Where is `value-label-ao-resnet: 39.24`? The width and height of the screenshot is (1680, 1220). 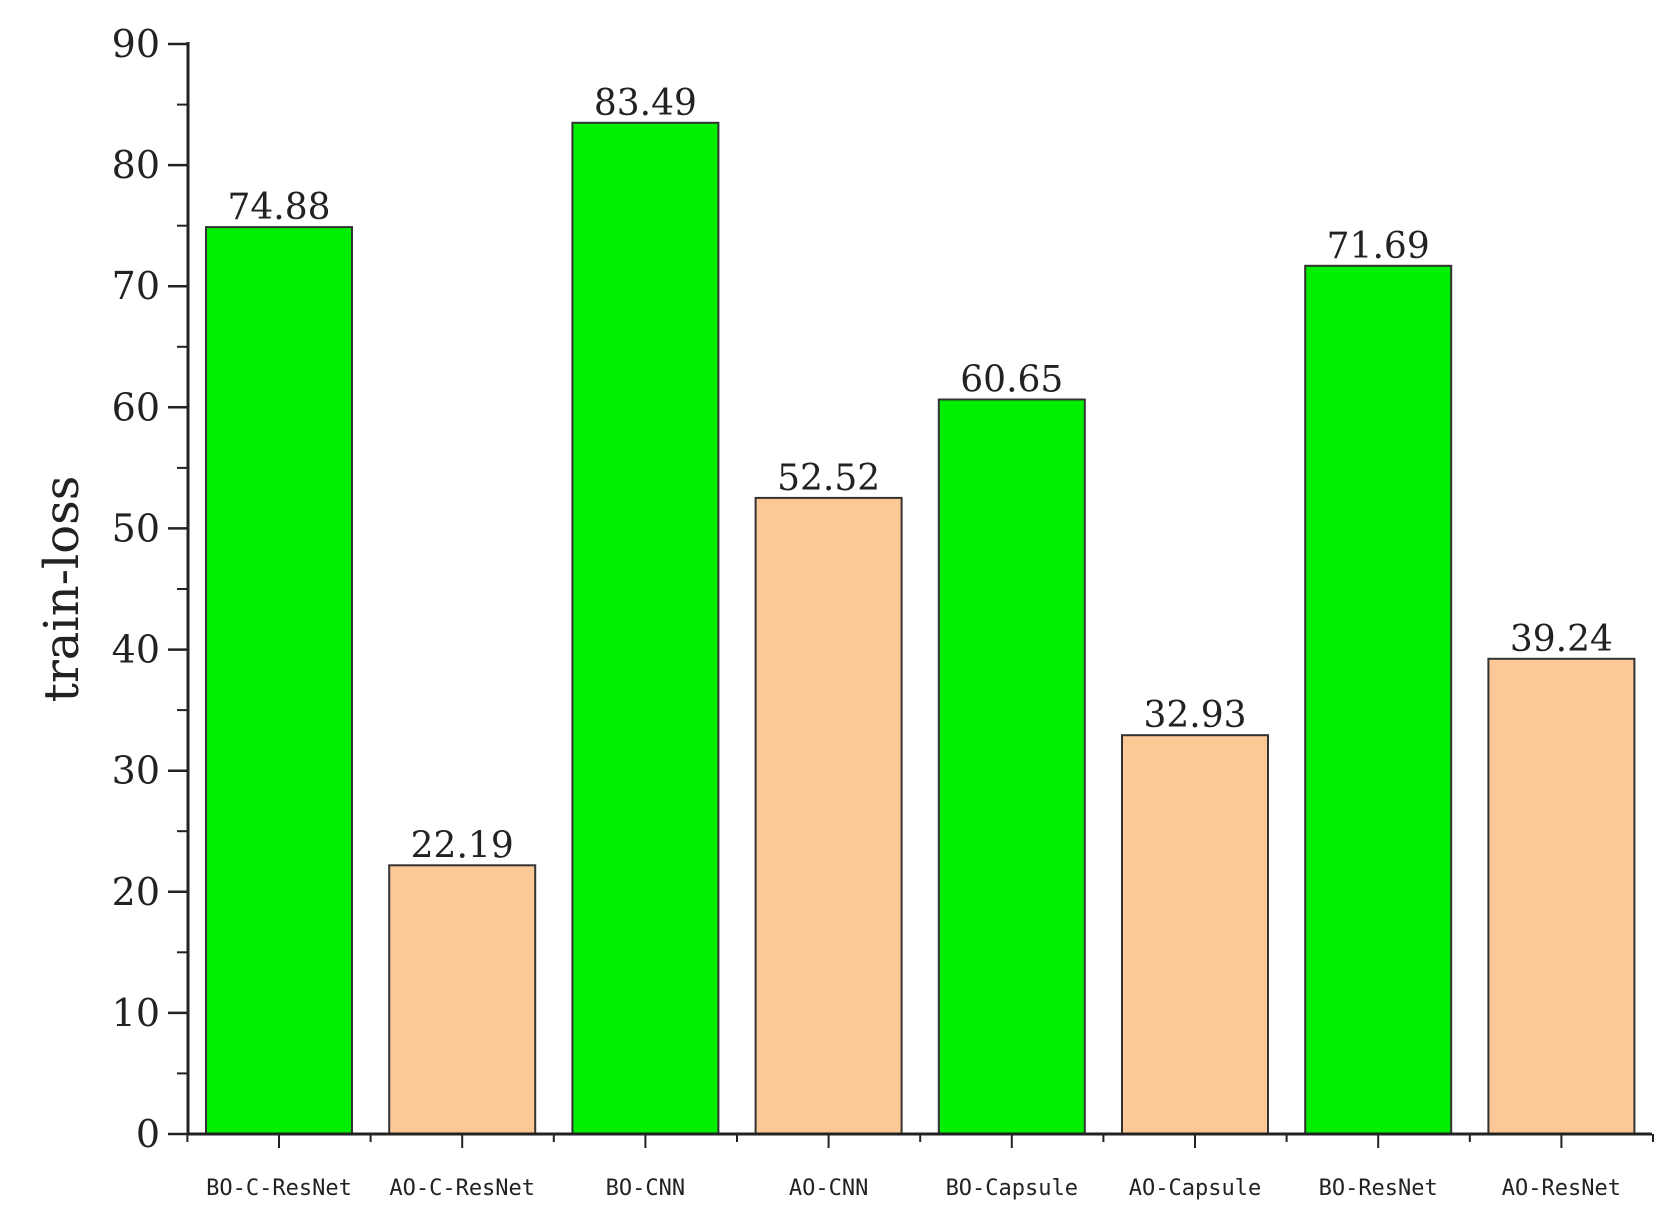
value-label-ao-resnet: 39.24 is located at coordinates (1561, 639).